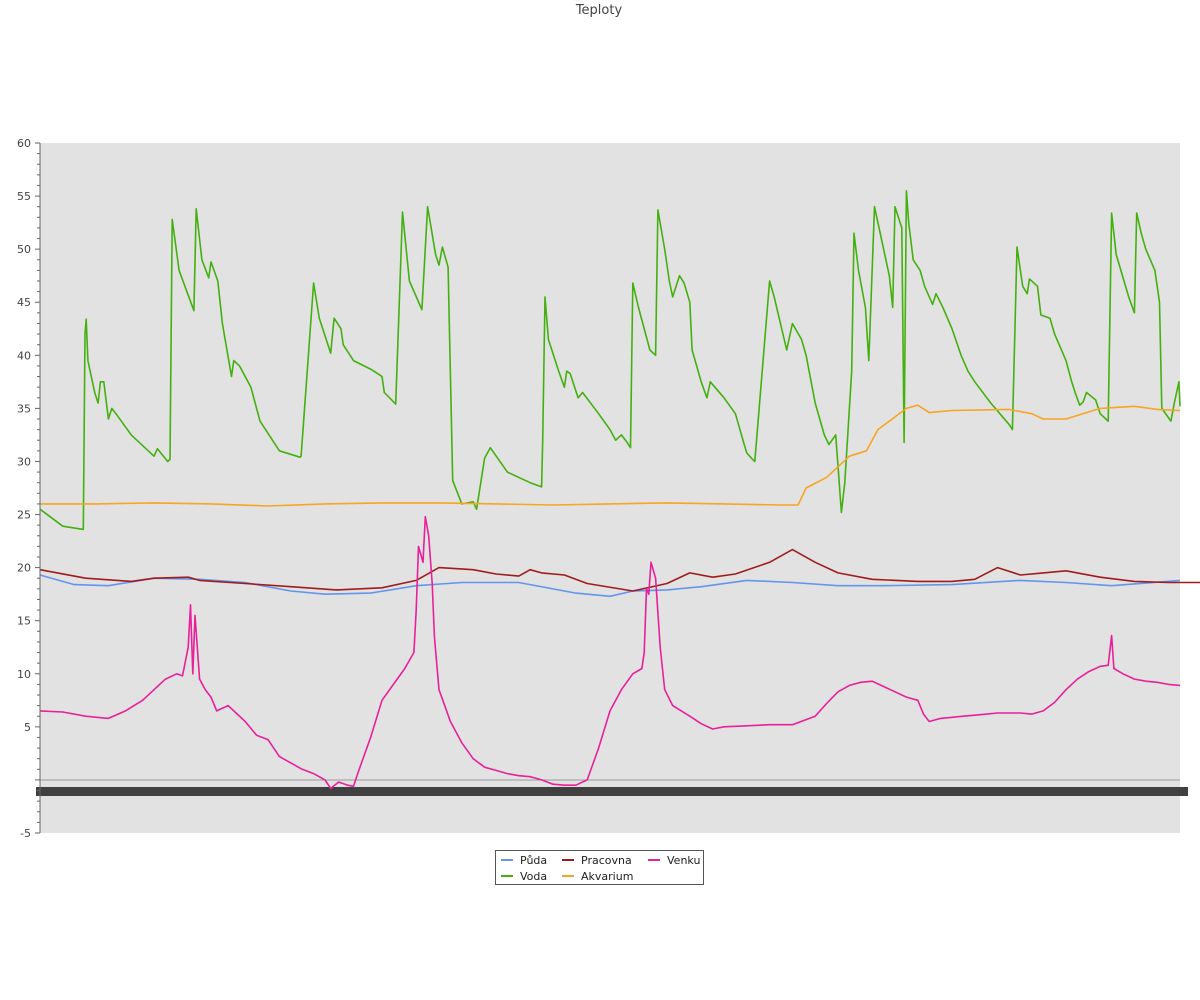 The height and width of the screenshot is (1000, 1200). I want to click on y-tick-label: -5, so click(25, 833).